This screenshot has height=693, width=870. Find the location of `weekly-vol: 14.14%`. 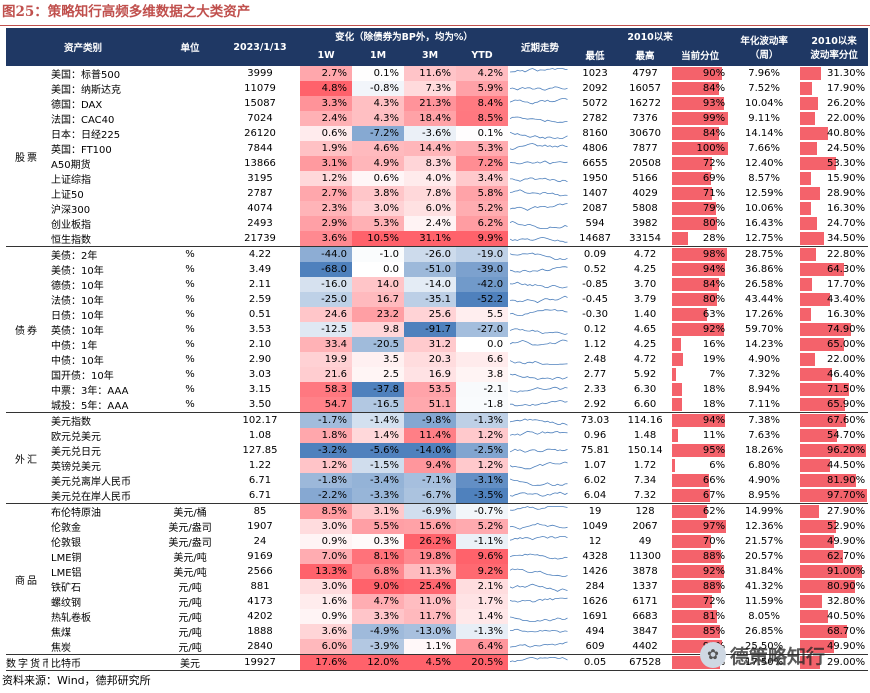

weekly-vol: 14.14% is located at coordinates (764, 133).